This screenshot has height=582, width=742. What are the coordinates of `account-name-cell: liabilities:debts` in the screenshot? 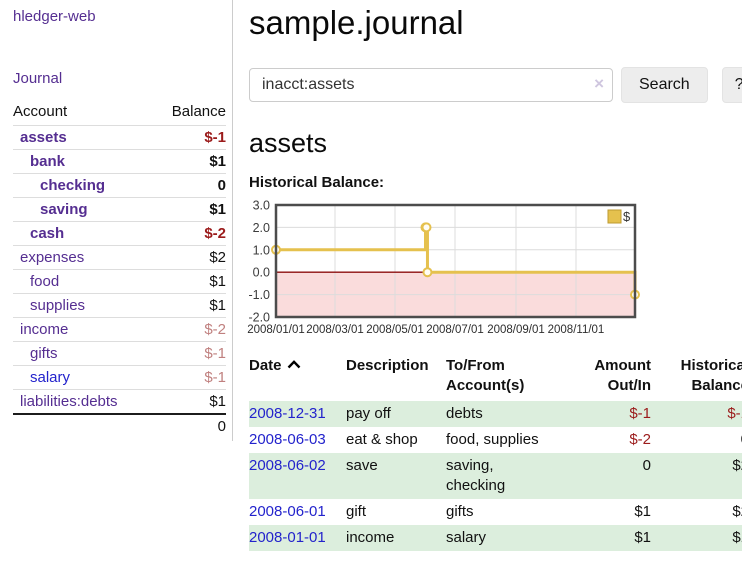 It's located at (83, 402).